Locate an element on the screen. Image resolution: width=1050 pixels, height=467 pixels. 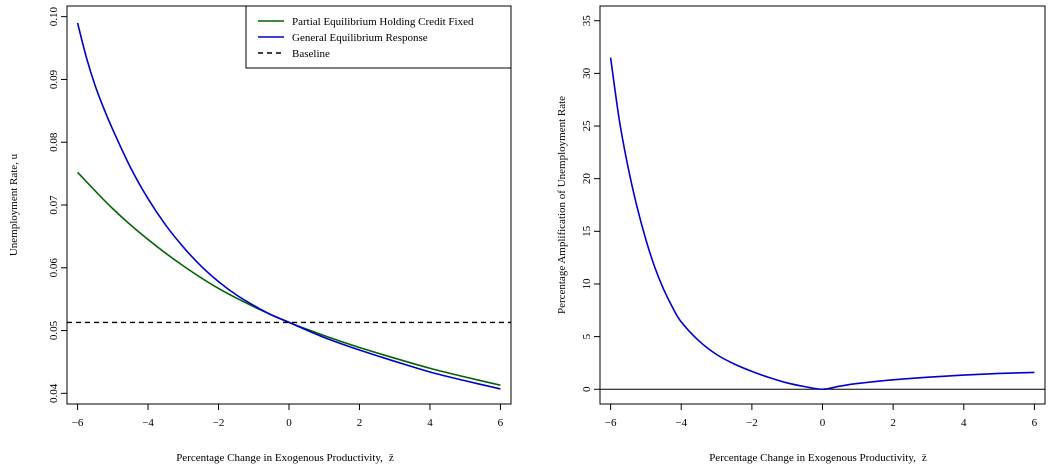
right-x-tick-label: 6 is located at coordinates (1035, 423).